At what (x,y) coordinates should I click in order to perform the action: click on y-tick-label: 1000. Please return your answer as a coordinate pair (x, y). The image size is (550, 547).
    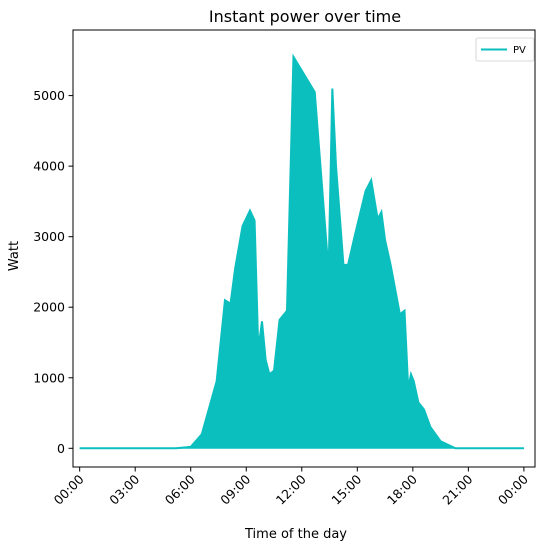
    Looking at the image, I should click on (49, 377).